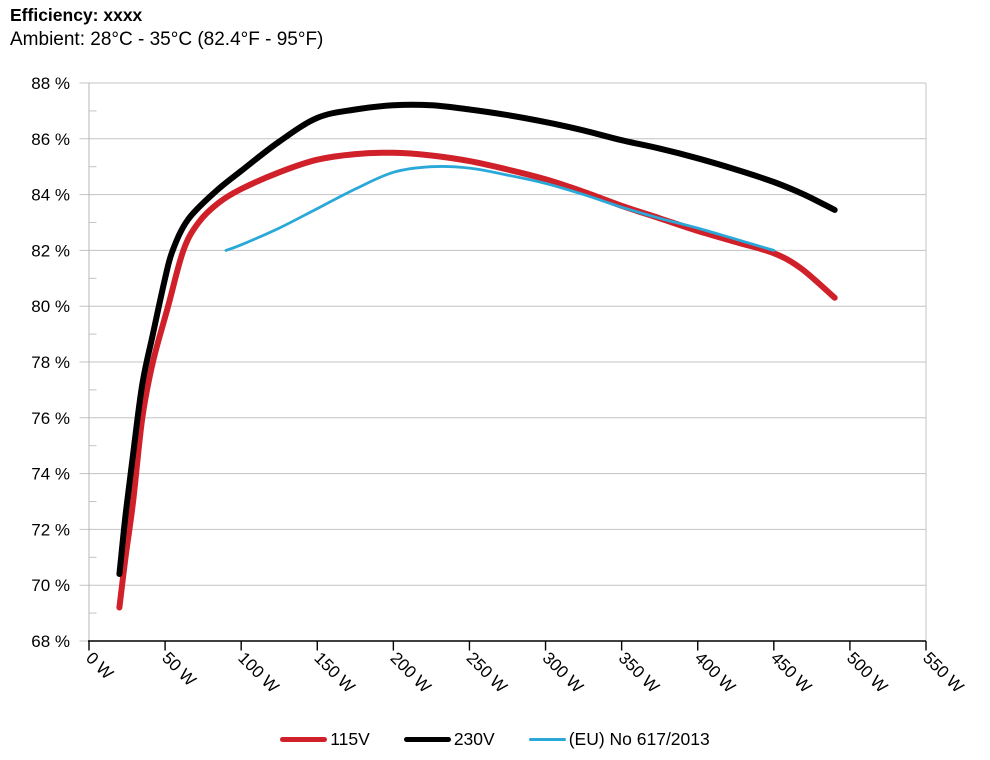  I want to click on chart-title: Efficiency: xxxx, so click(76, 15).